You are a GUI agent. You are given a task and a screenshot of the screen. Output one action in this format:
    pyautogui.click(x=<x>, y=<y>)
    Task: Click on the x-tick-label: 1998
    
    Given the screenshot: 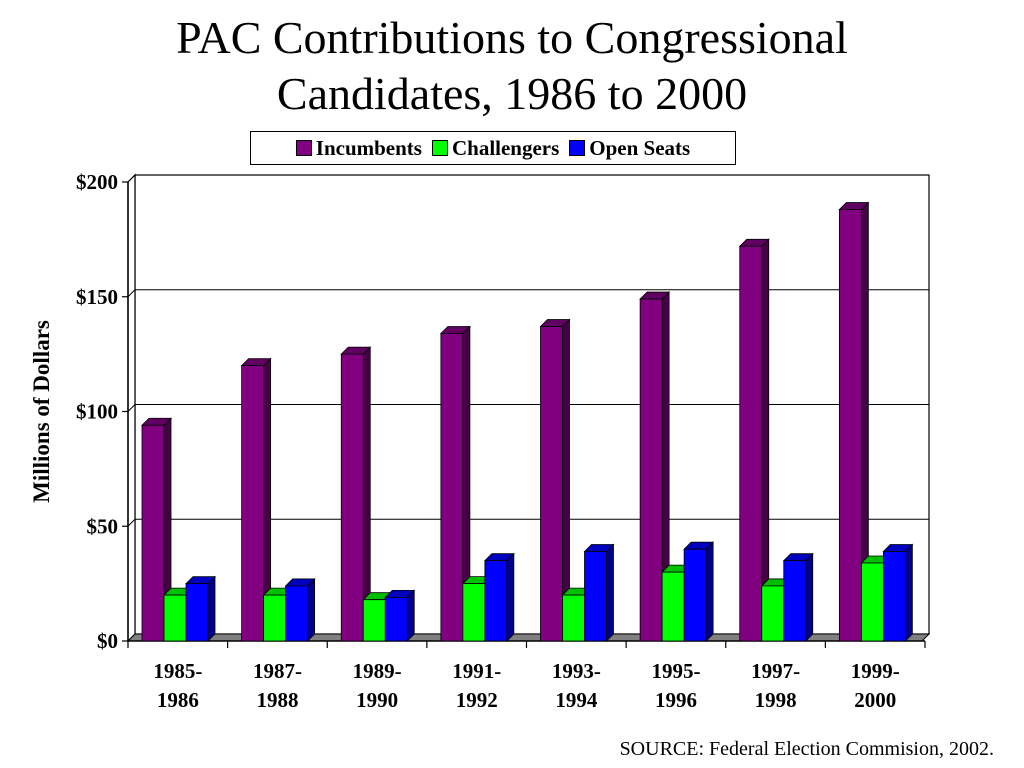 What is the action you would take?
    pyautogui.click(x=776, y=700)
    